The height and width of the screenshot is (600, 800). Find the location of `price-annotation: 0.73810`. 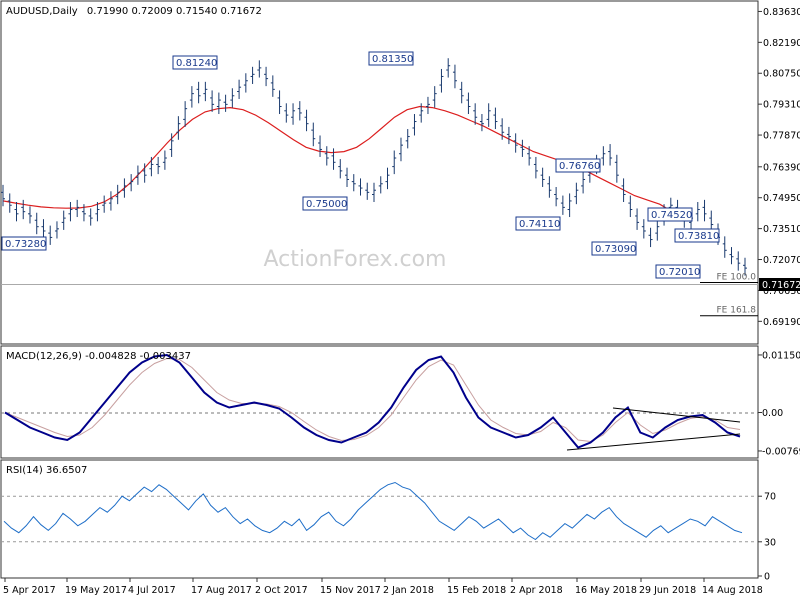

price-annotation: 0.73810 is located at coordinates (697, 235).